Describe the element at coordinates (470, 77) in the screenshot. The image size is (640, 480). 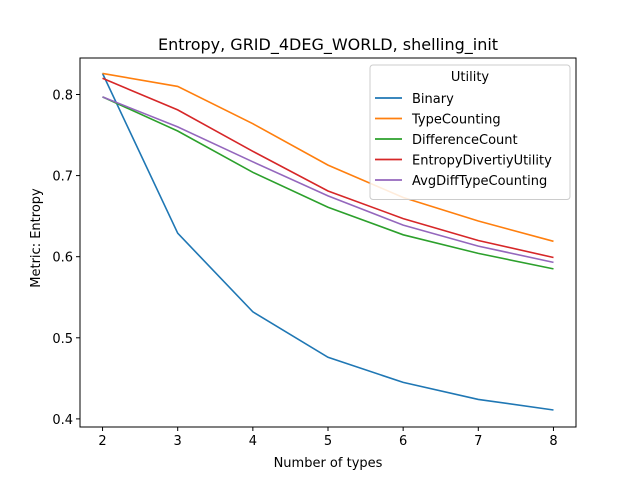
I see `legend-title: Utility` at that location.